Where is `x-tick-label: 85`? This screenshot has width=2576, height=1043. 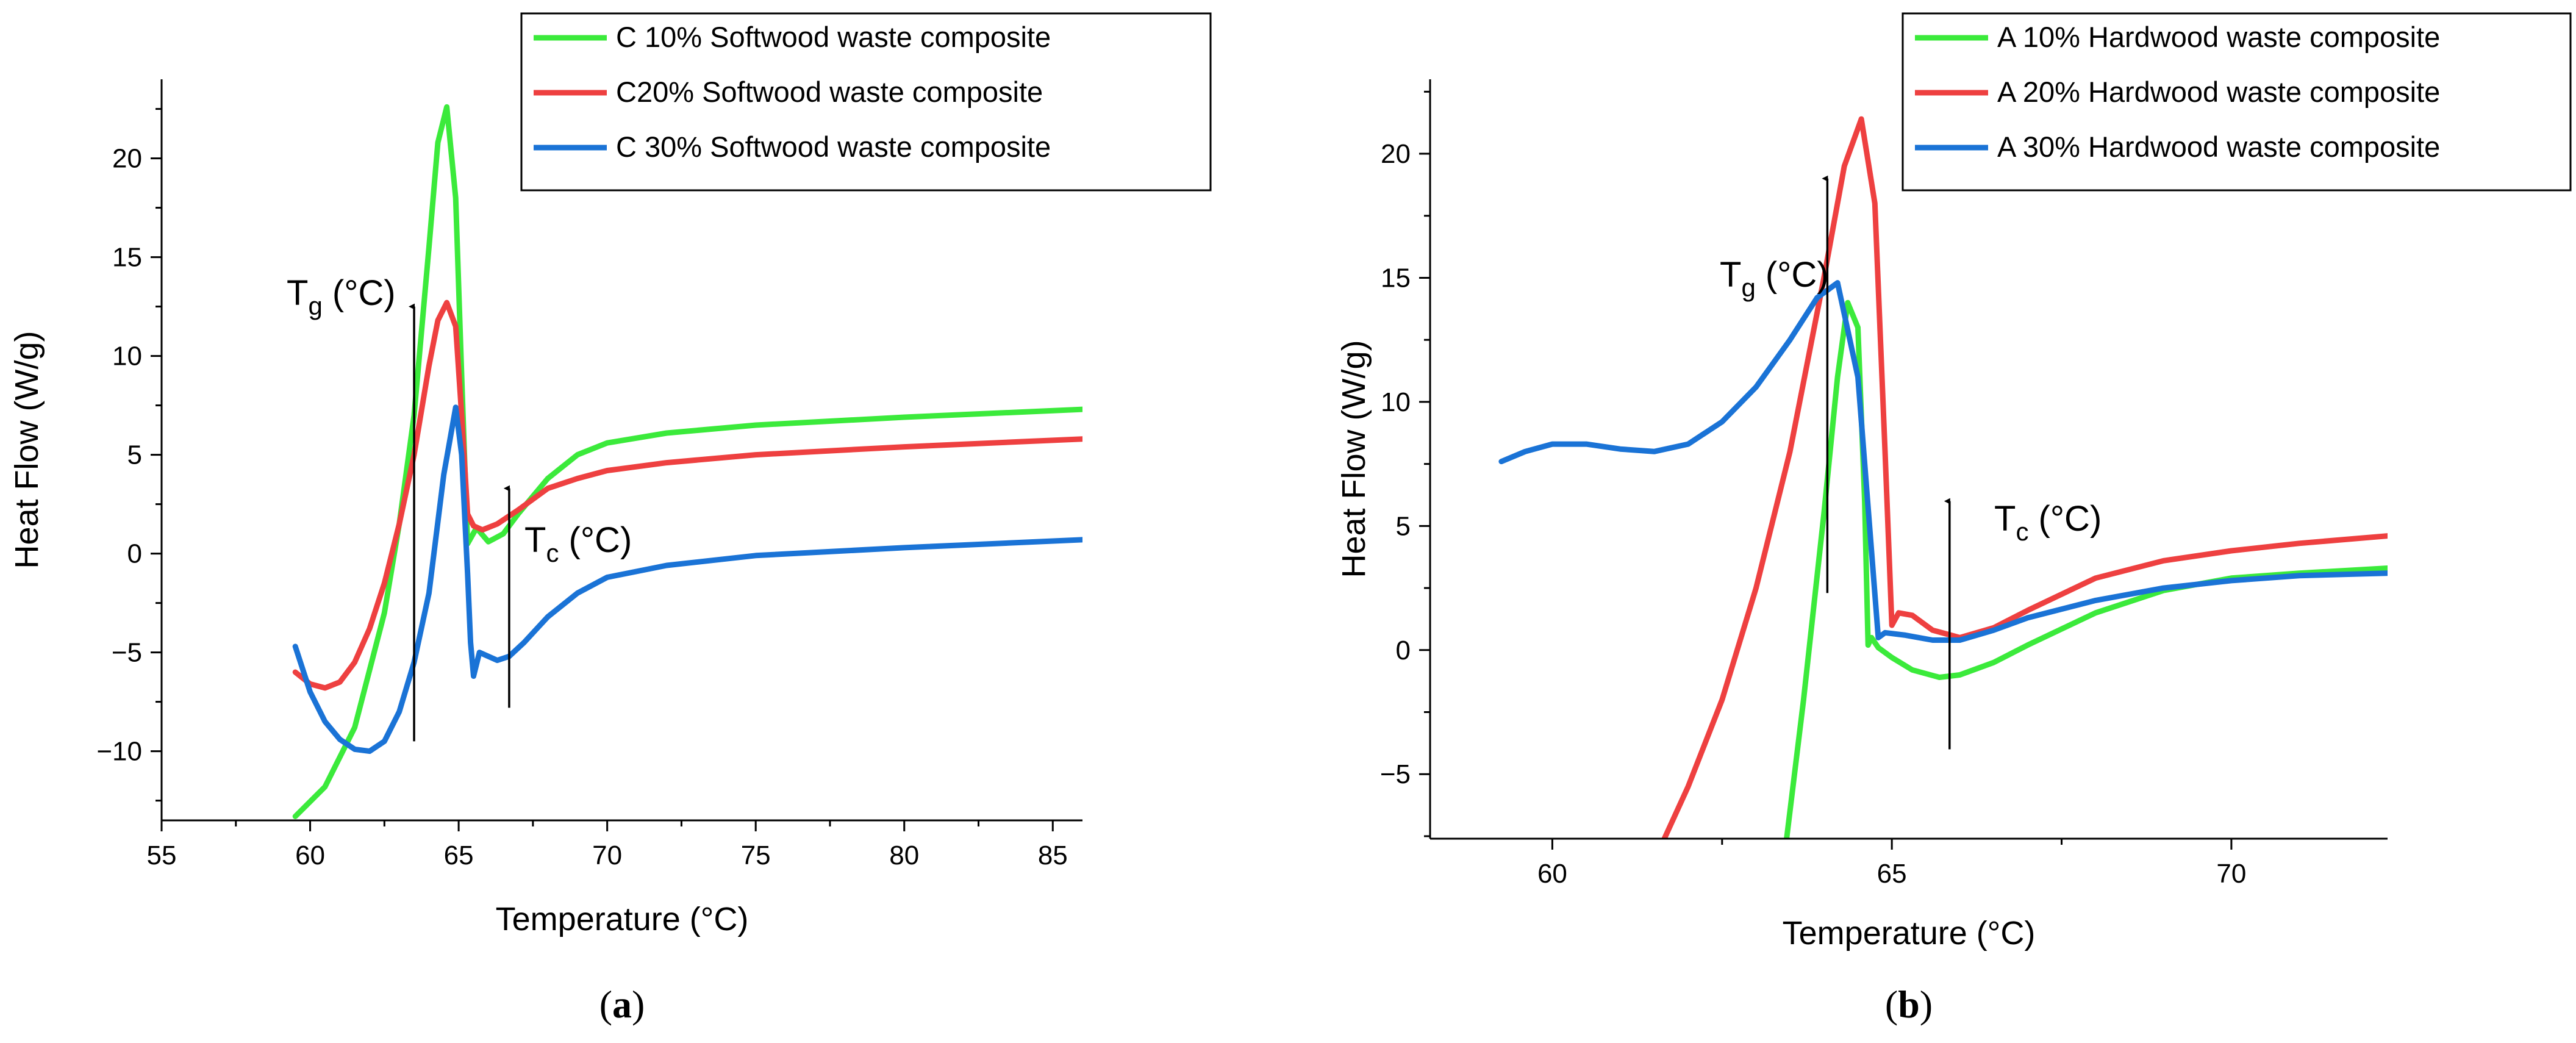 x-tick-label: 85 is located at coordinates (1053, 855).